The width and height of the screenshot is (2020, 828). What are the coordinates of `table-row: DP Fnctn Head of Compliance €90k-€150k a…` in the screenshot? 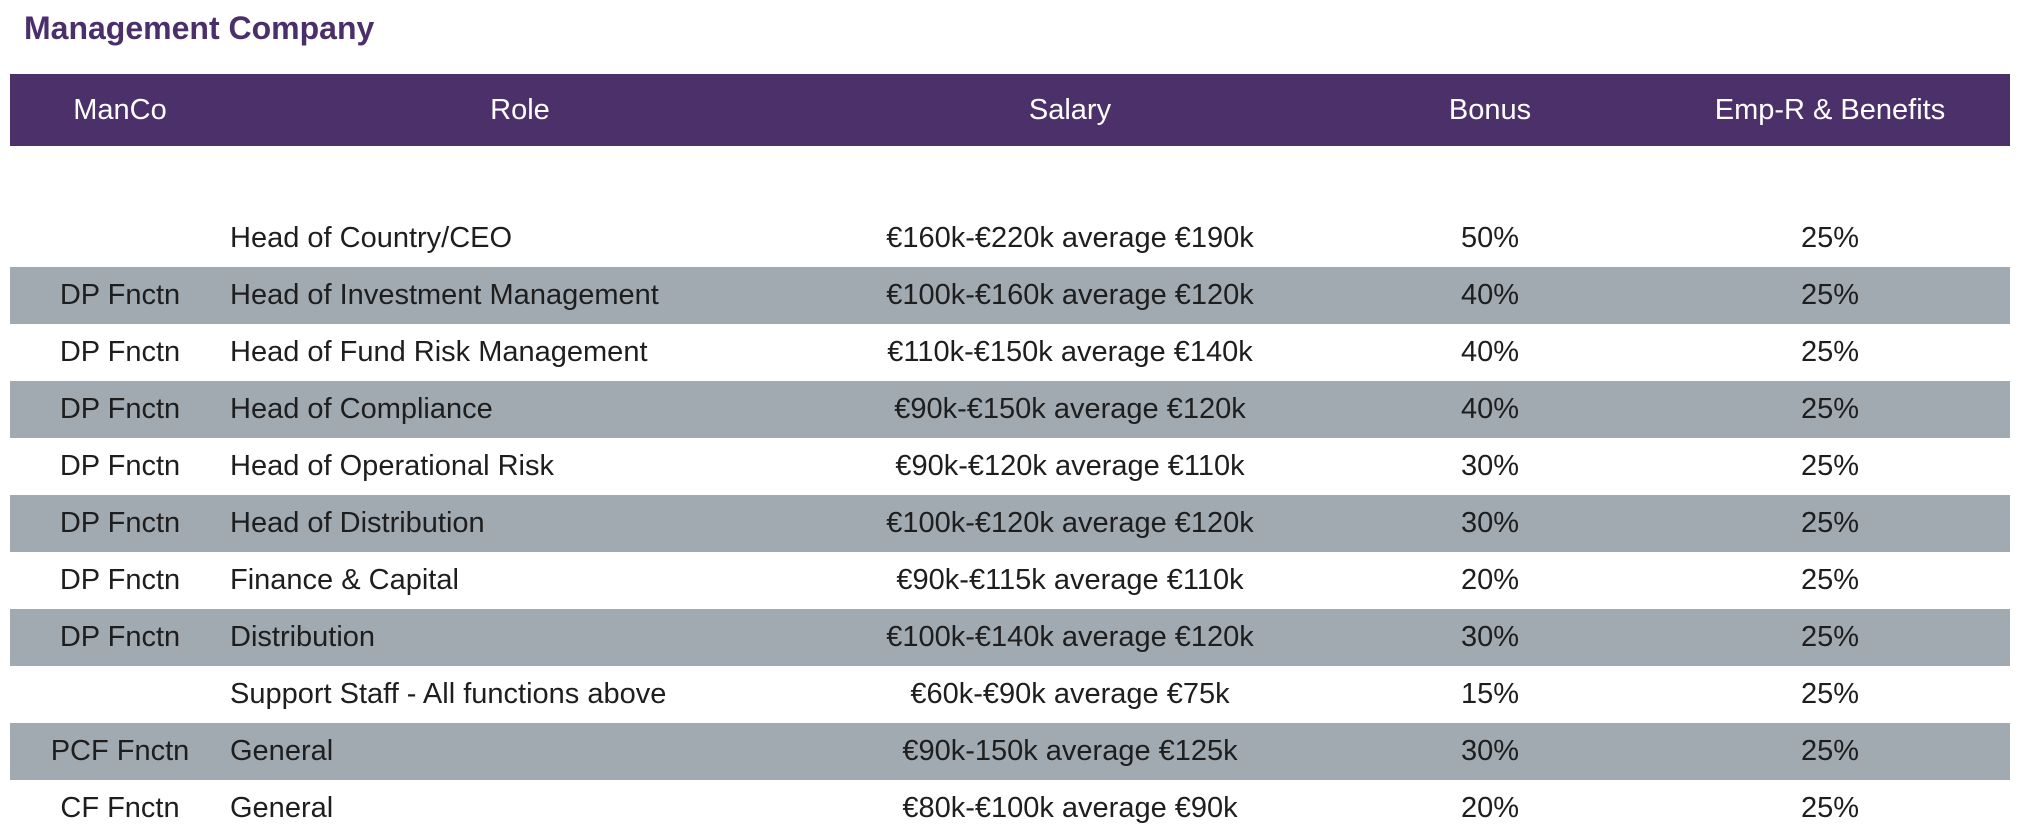 It's located at (1010, 409).